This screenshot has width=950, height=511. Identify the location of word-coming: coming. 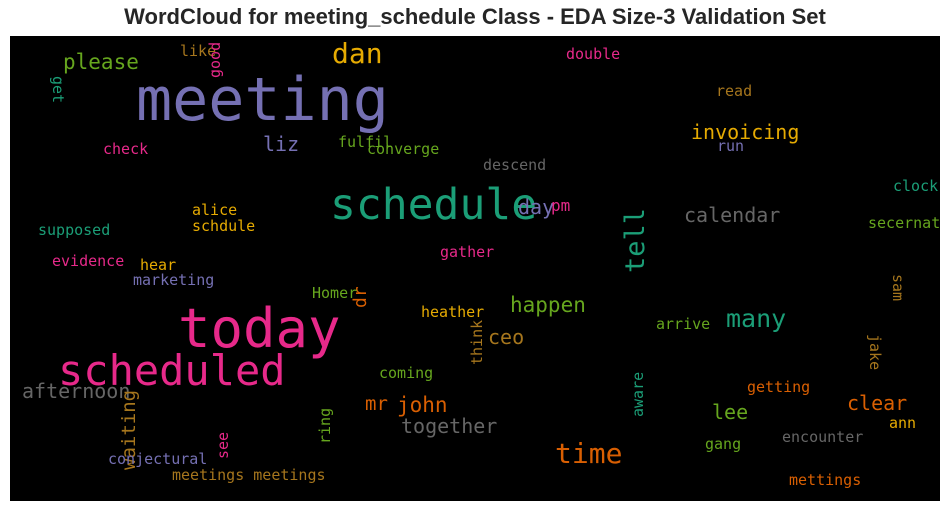
(406, 373).